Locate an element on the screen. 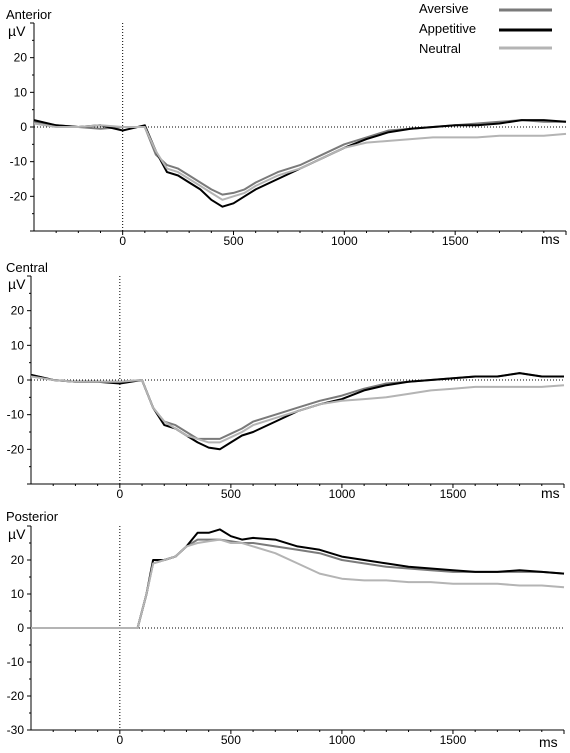 The height and width of the screenshot is (753, 570). series-posterior is located at coordinates (298, 578).